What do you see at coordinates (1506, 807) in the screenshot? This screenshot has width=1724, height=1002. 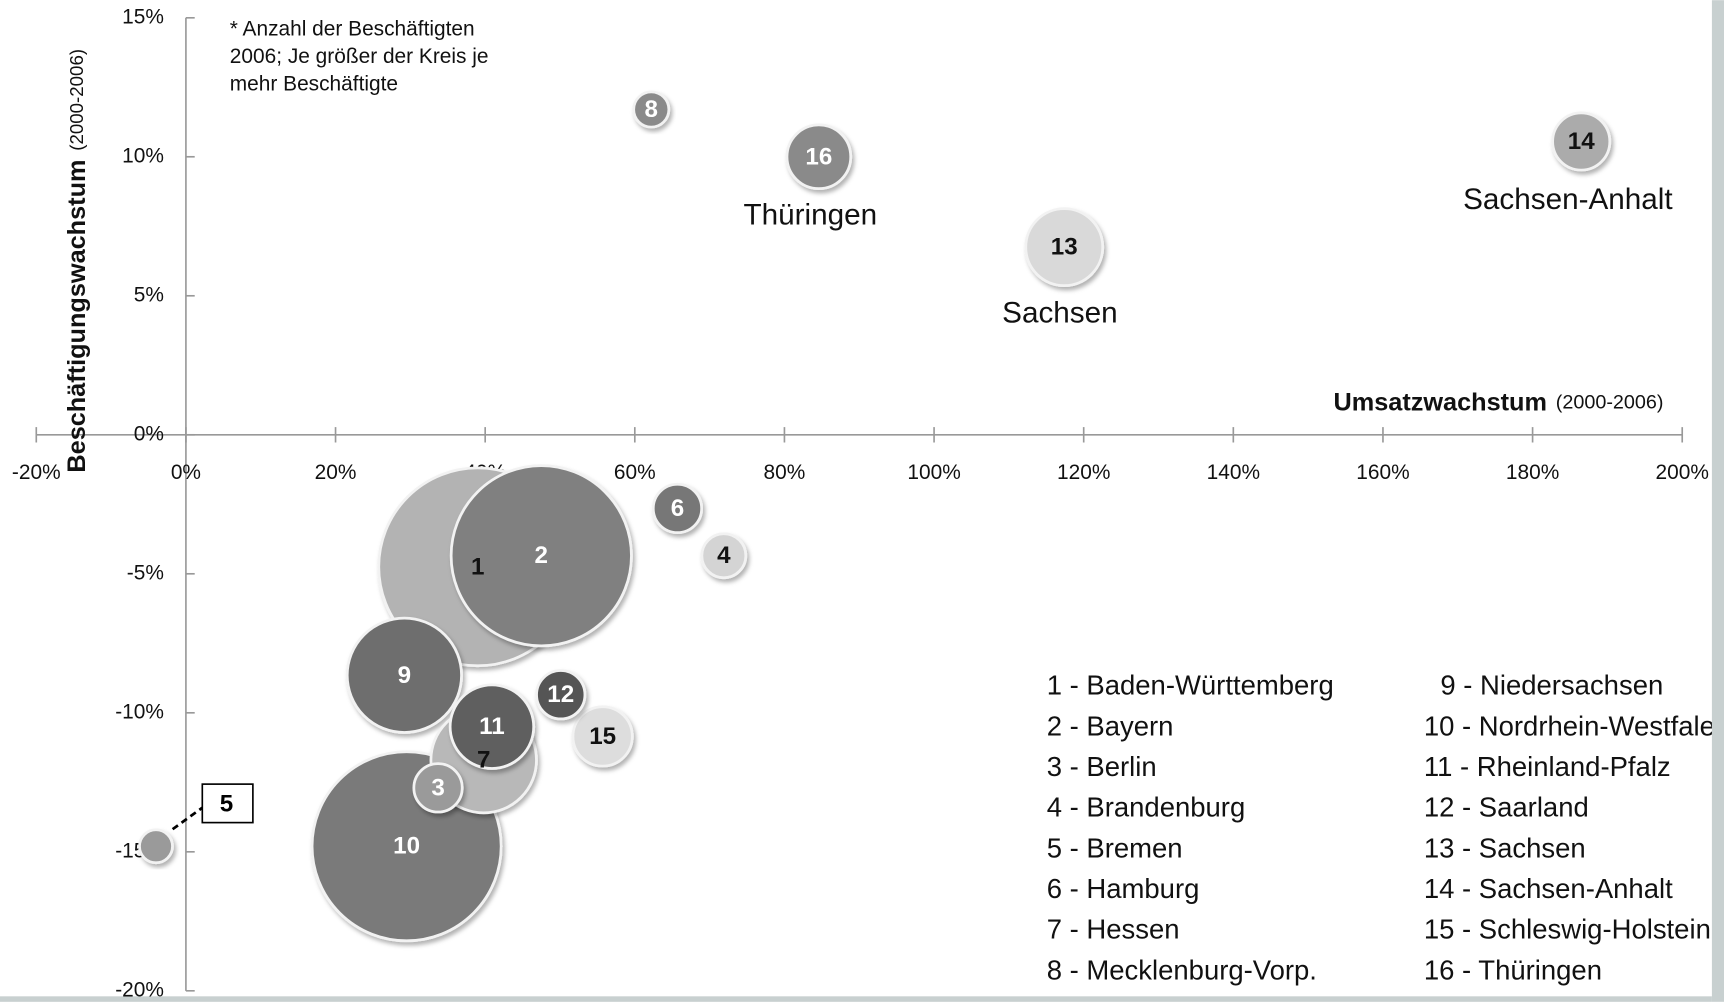 I see `legend-item: 12 - Saarland` at bounding box center [1506, 807].